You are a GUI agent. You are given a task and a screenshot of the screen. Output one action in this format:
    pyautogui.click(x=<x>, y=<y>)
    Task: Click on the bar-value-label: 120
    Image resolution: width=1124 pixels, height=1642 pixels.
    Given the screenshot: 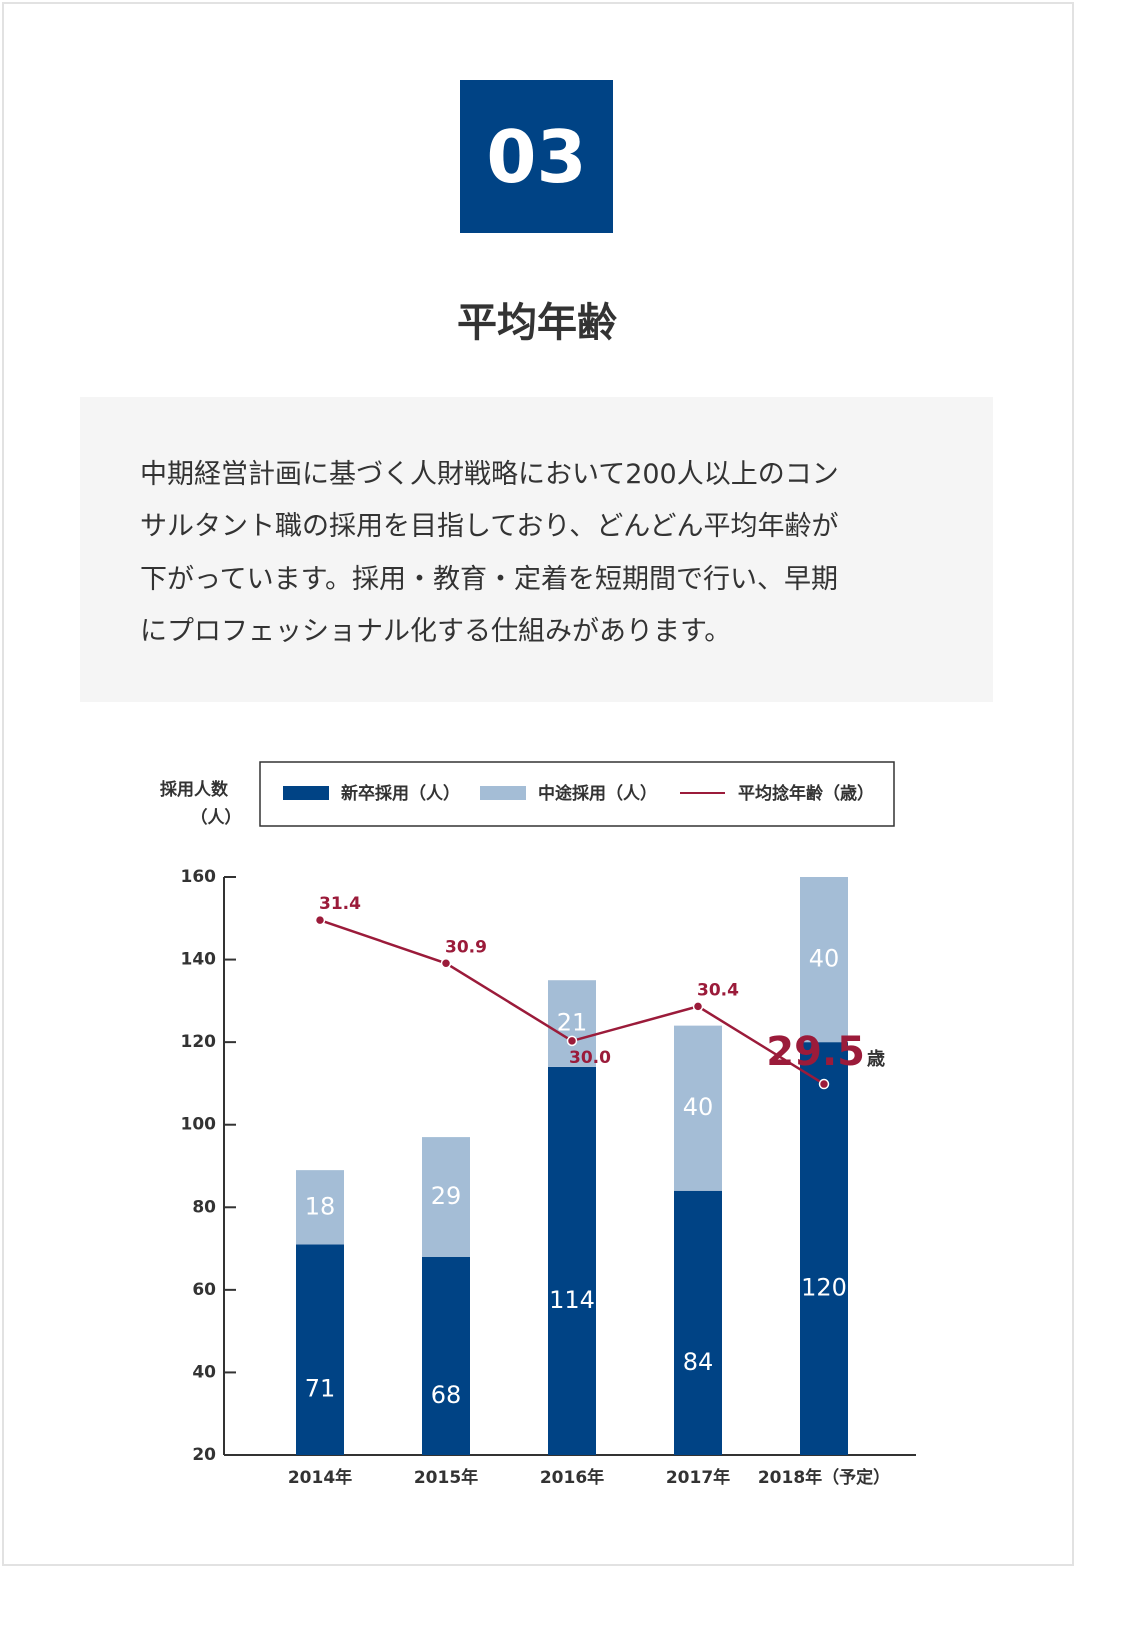 What is the action you would take?
    pyautogui.click(x=824, y=1288)
    